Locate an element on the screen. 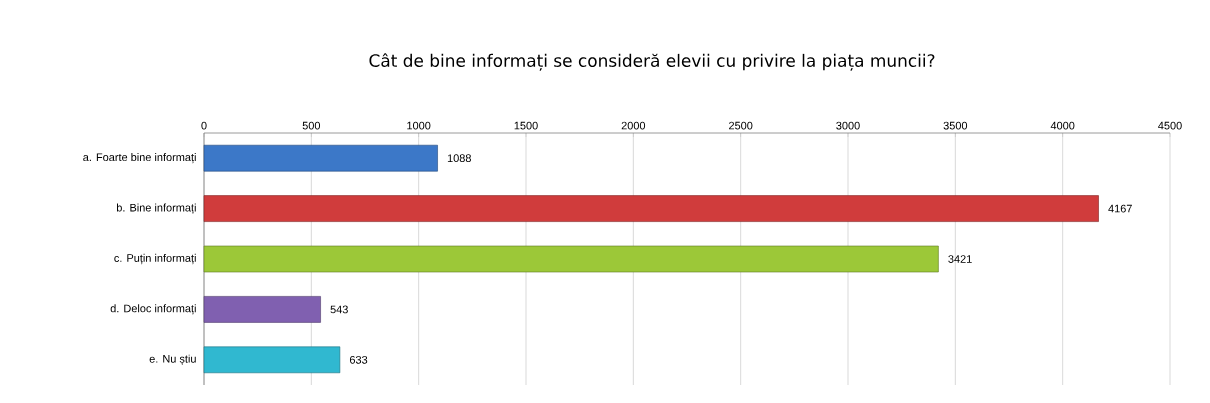  x-tick-label: 2000 is located at coordinates (633, 125).